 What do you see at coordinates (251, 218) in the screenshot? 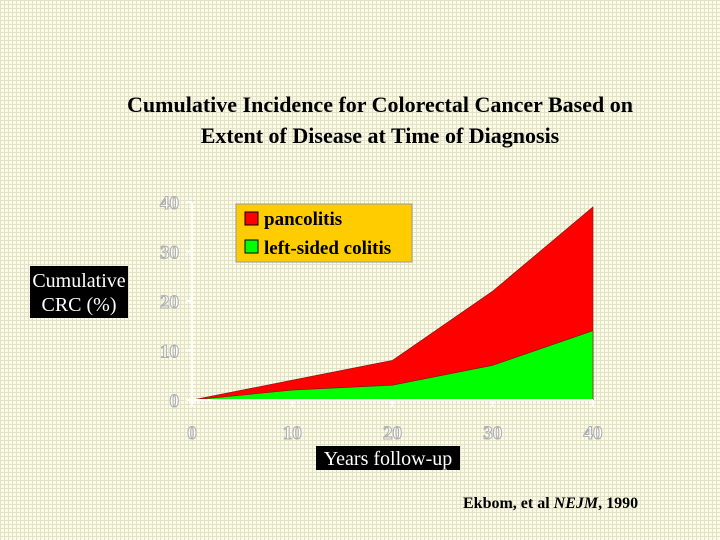
I see `legend-swatch-pancolitis` at bounding box center [251, 218].